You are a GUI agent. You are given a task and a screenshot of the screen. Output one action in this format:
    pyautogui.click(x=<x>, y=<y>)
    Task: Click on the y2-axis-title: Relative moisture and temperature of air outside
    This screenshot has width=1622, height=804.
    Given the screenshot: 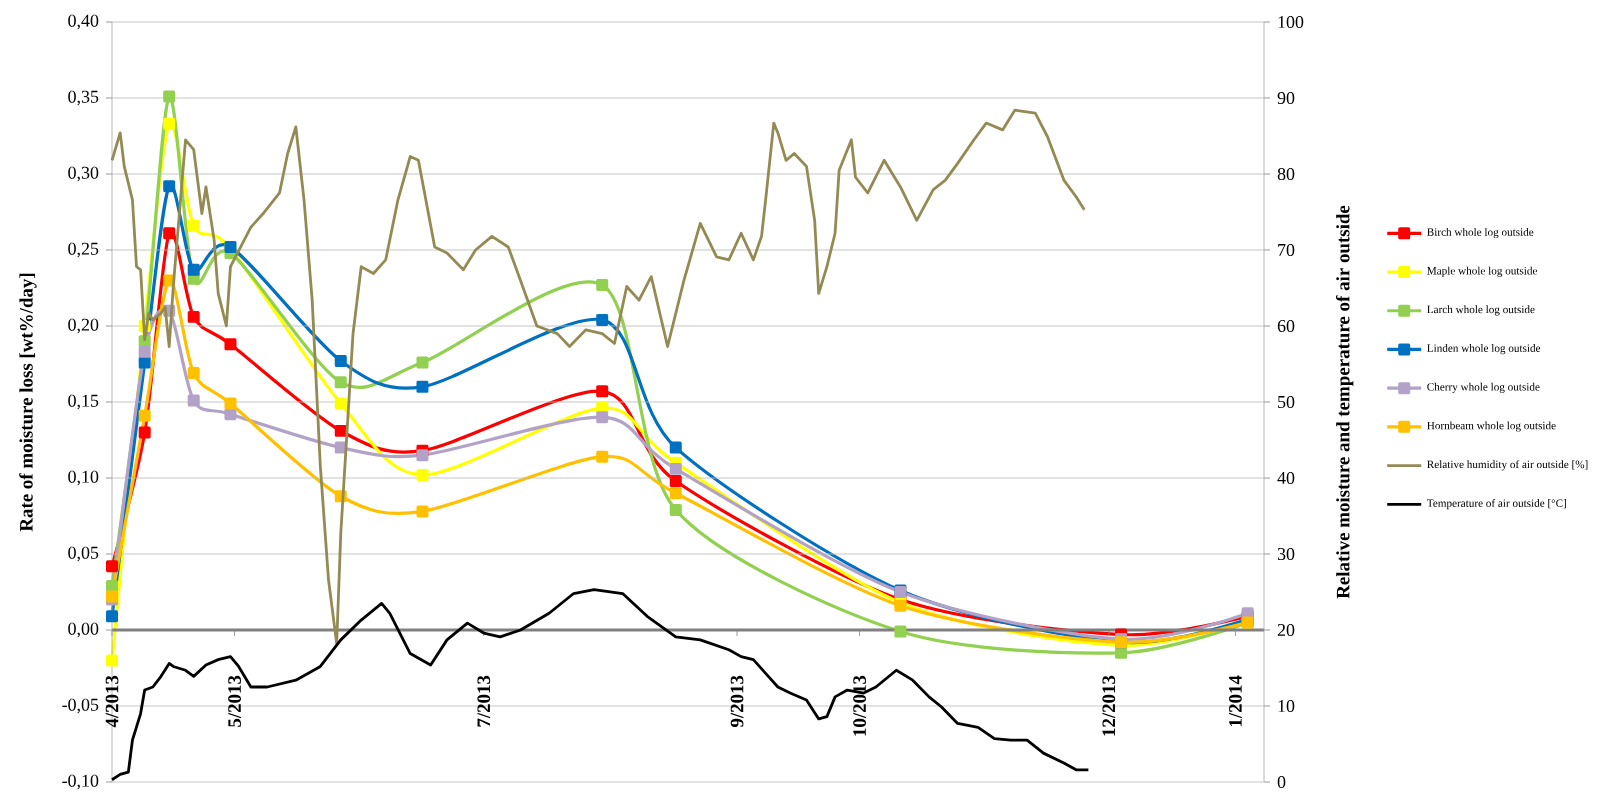 What is the action you would take?
    pyautogui.click(x=1344, y=402)
    